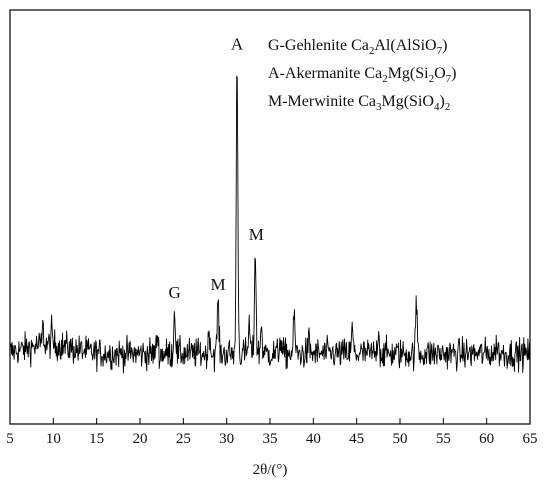  Describe the element at coordinates (530, 439) in the screenshot. I see `x-tick-label: 65` at that location.